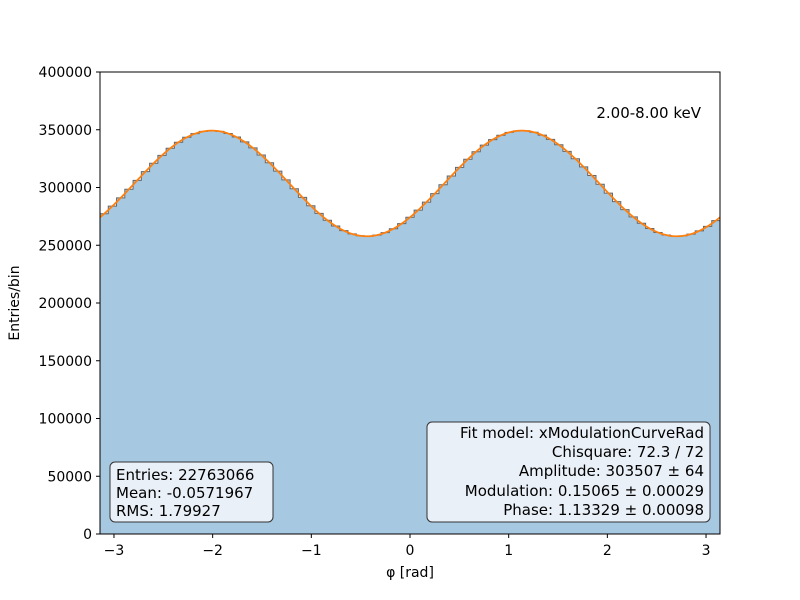  I want to click on x-tick-label: −2, so click(212, 551).